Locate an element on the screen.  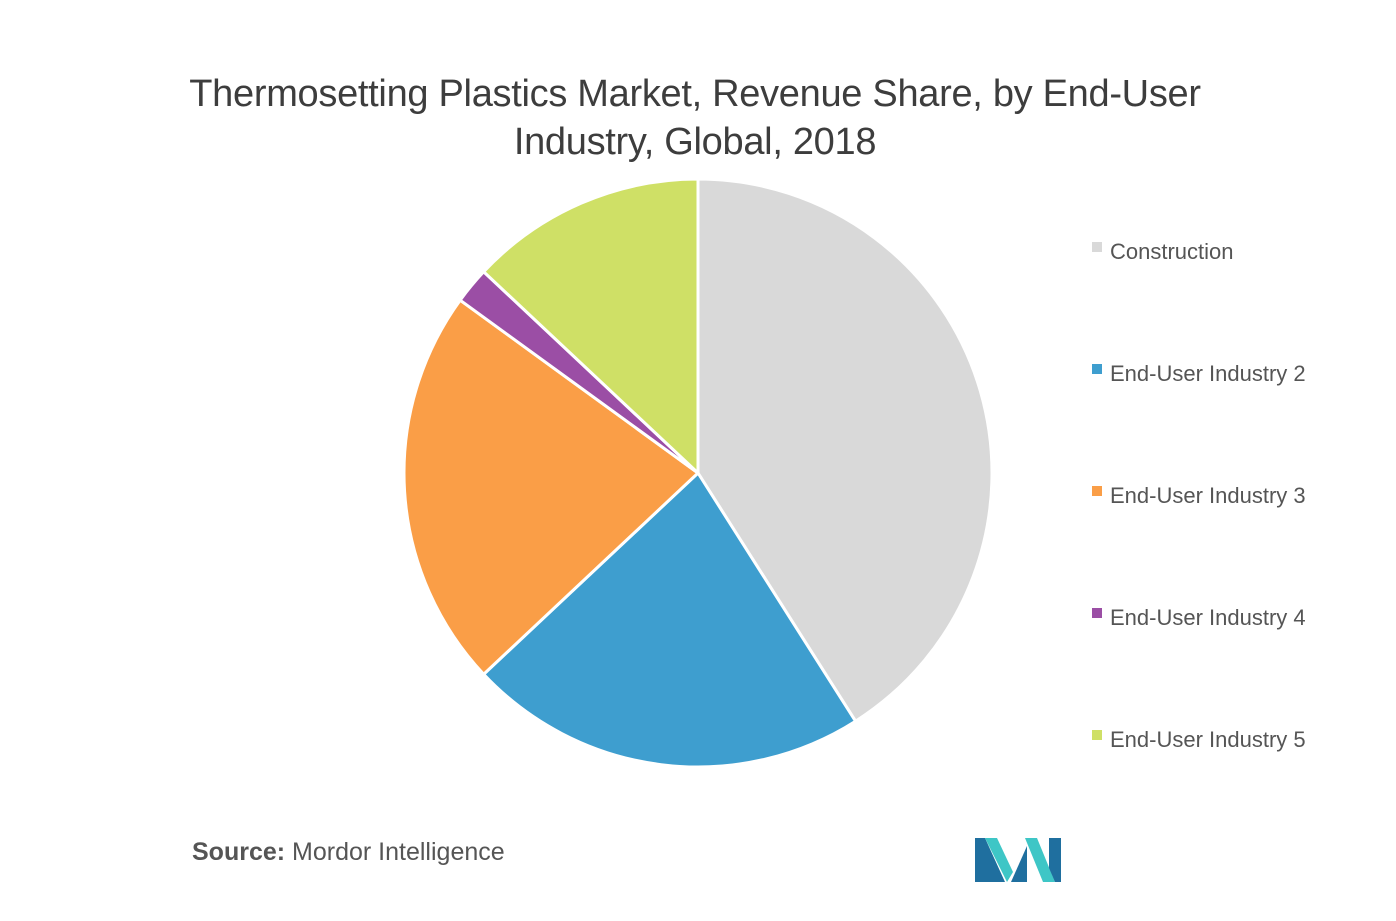
legend-label: End-User Industry 2 is located at coordinates (1208, 373).